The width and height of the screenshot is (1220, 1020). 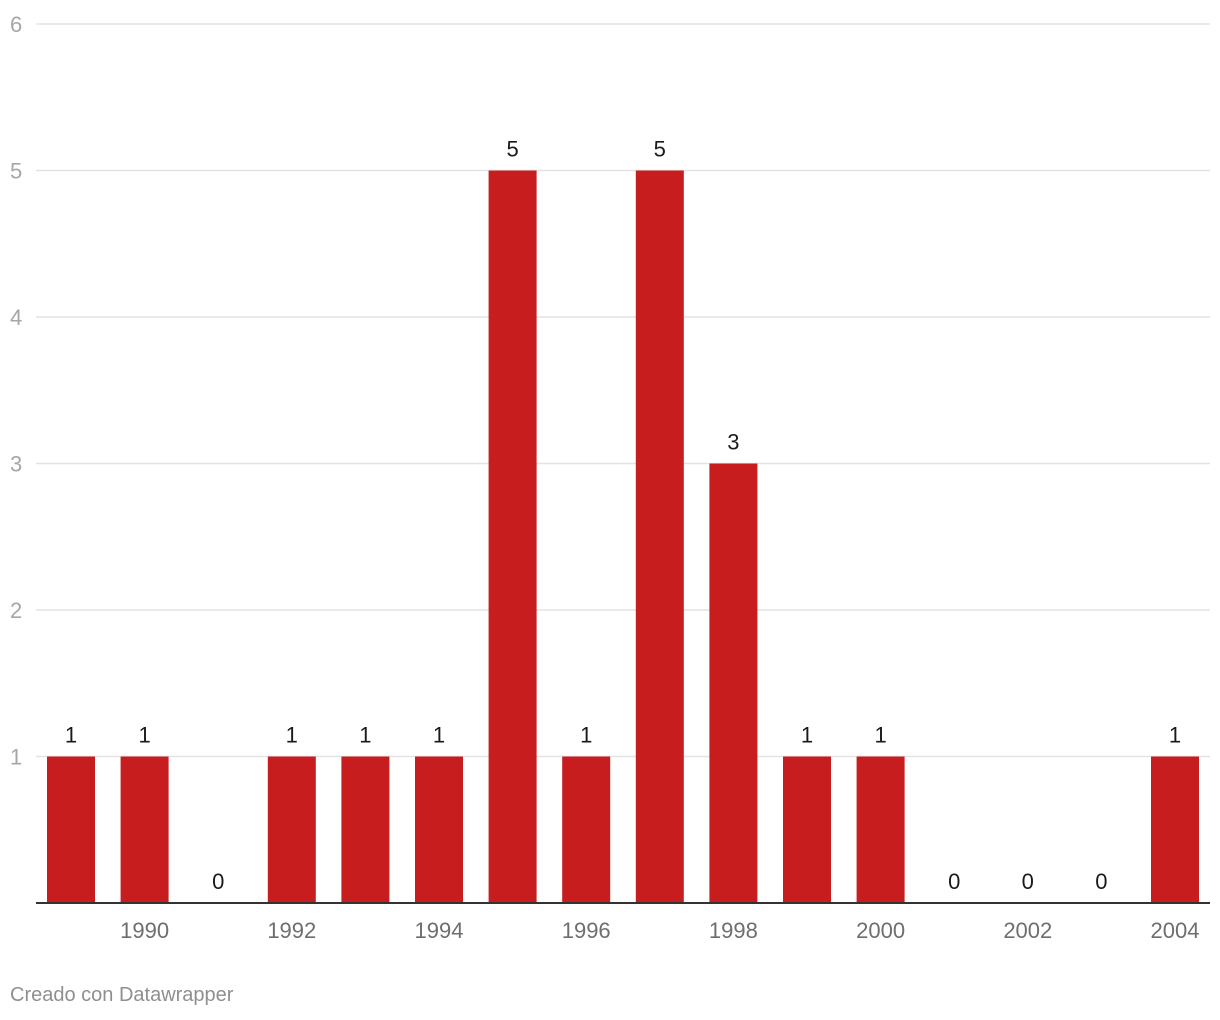 What do you see at coordinates (291, 930) in the screenshot?
I see `x-tick-label-1992: 1992` at bounding box center [291, 930].